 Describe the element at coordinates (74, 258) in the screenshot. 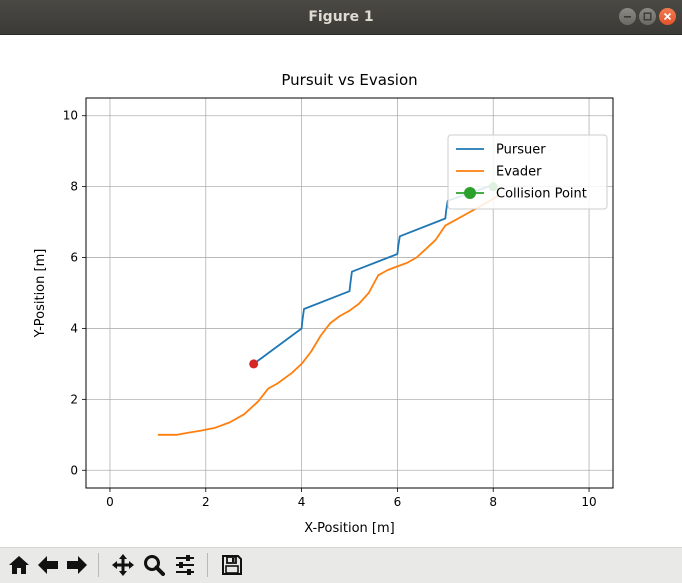

I see `y-tick-label: 6` at that location.